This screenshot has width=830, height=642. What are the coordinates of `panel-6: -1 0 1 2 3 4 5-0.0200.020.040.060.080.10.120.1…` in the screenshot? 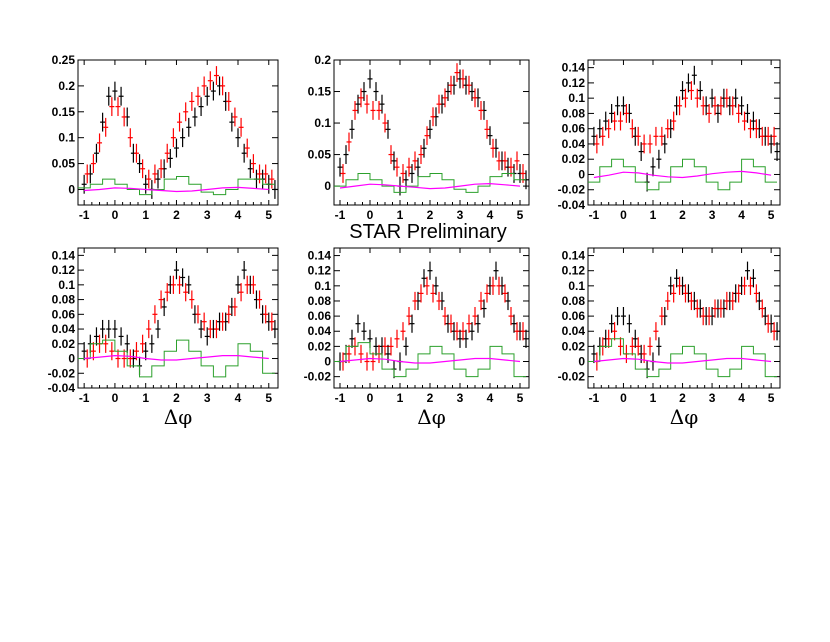 It's located at (669, 338).